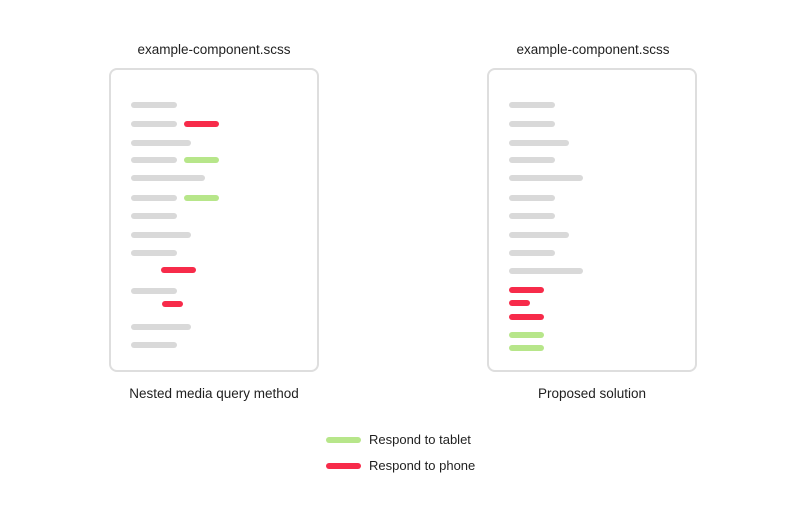 Image resolution: width=800 pixels, height=510 pixels. What do you see at coordinates (214, 49) in the screenshot?
I see `left-panel-title: example-component.scss` at bounding box center [214, 49].